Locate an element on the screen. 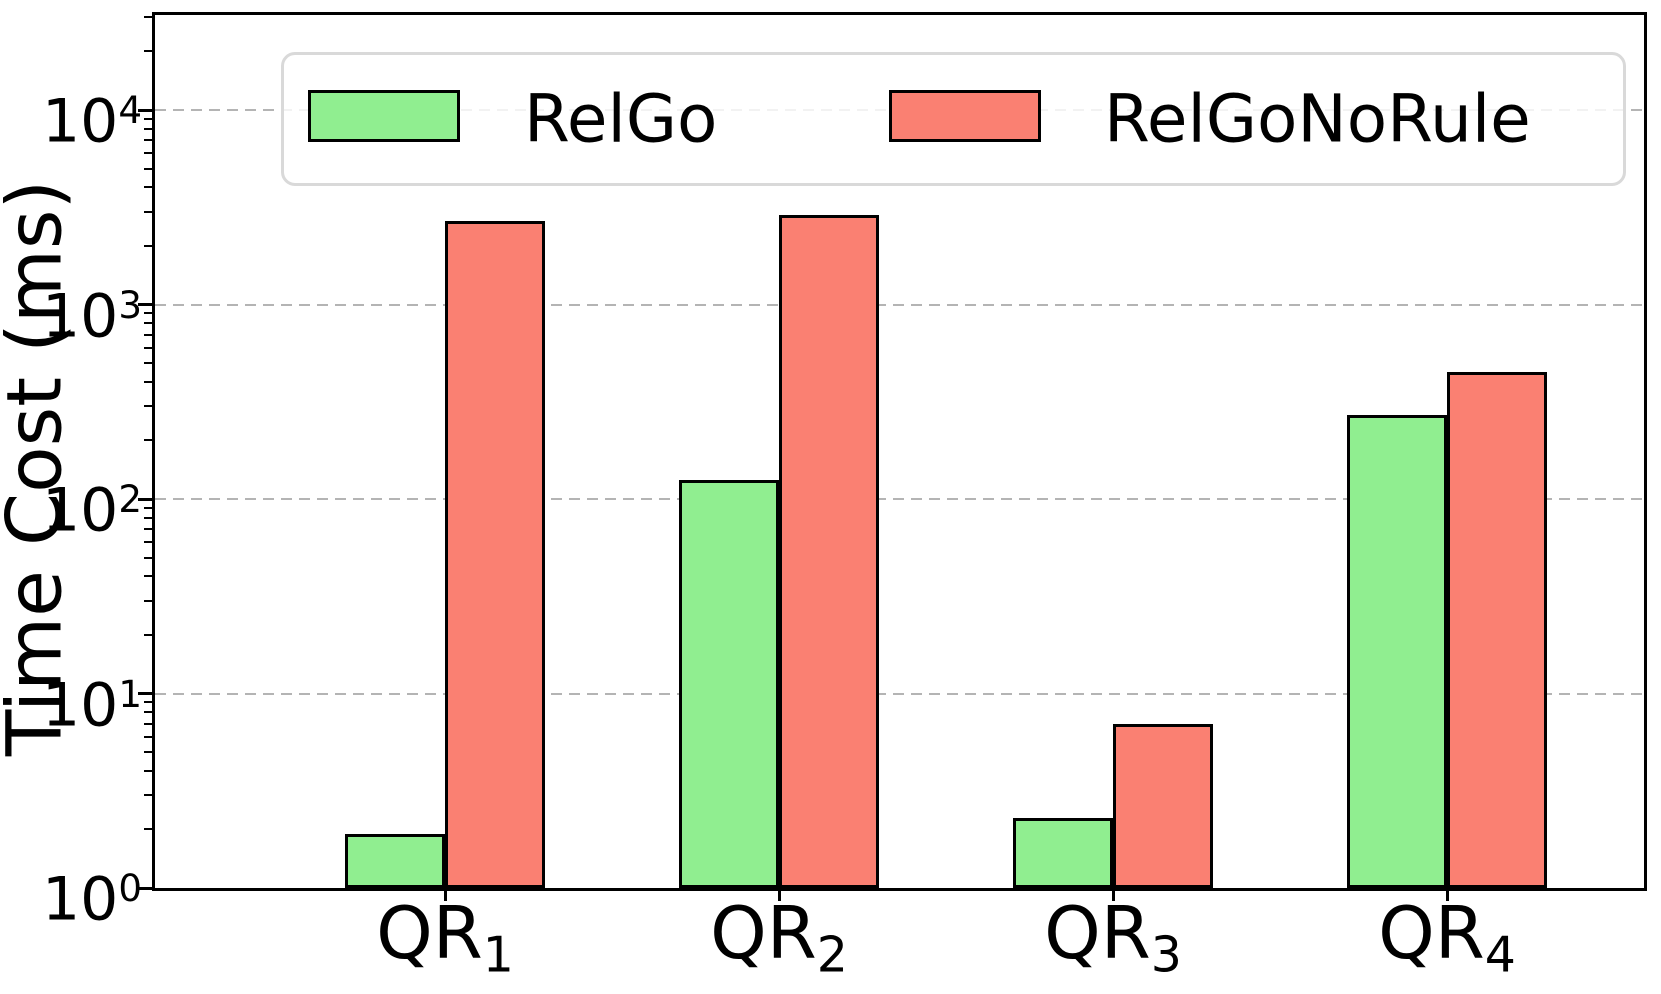 This screenshot has height=994, width=1661. y-tick-label-10e1: 101 is located at coordinates (91, 705).